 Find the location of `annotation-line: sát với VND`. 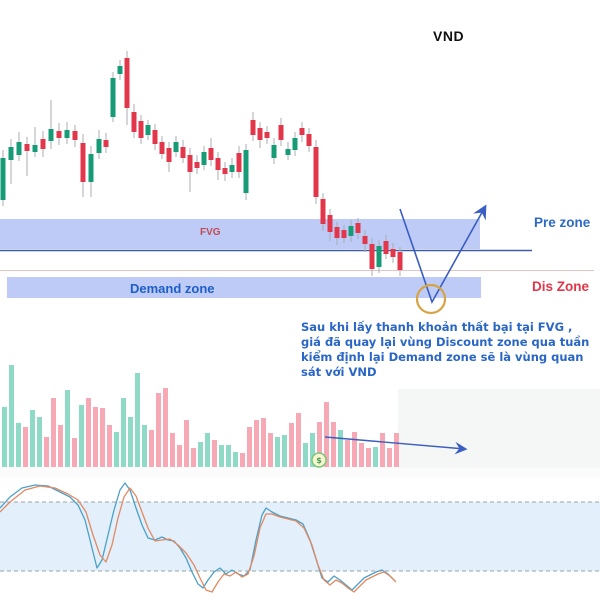

annotation-line: sát với VND is located at coordinates (339, 371).